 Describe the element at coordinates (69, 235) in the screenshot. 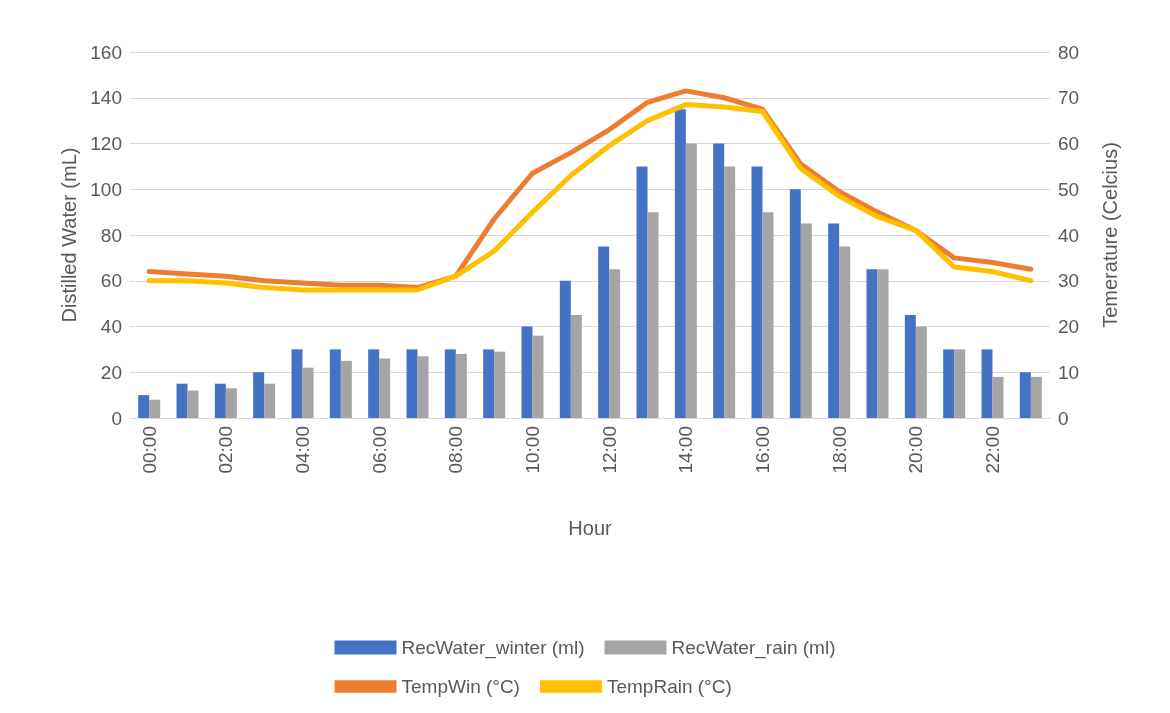

I see `y-axis-title: Distilled Water (mL)` at that location.